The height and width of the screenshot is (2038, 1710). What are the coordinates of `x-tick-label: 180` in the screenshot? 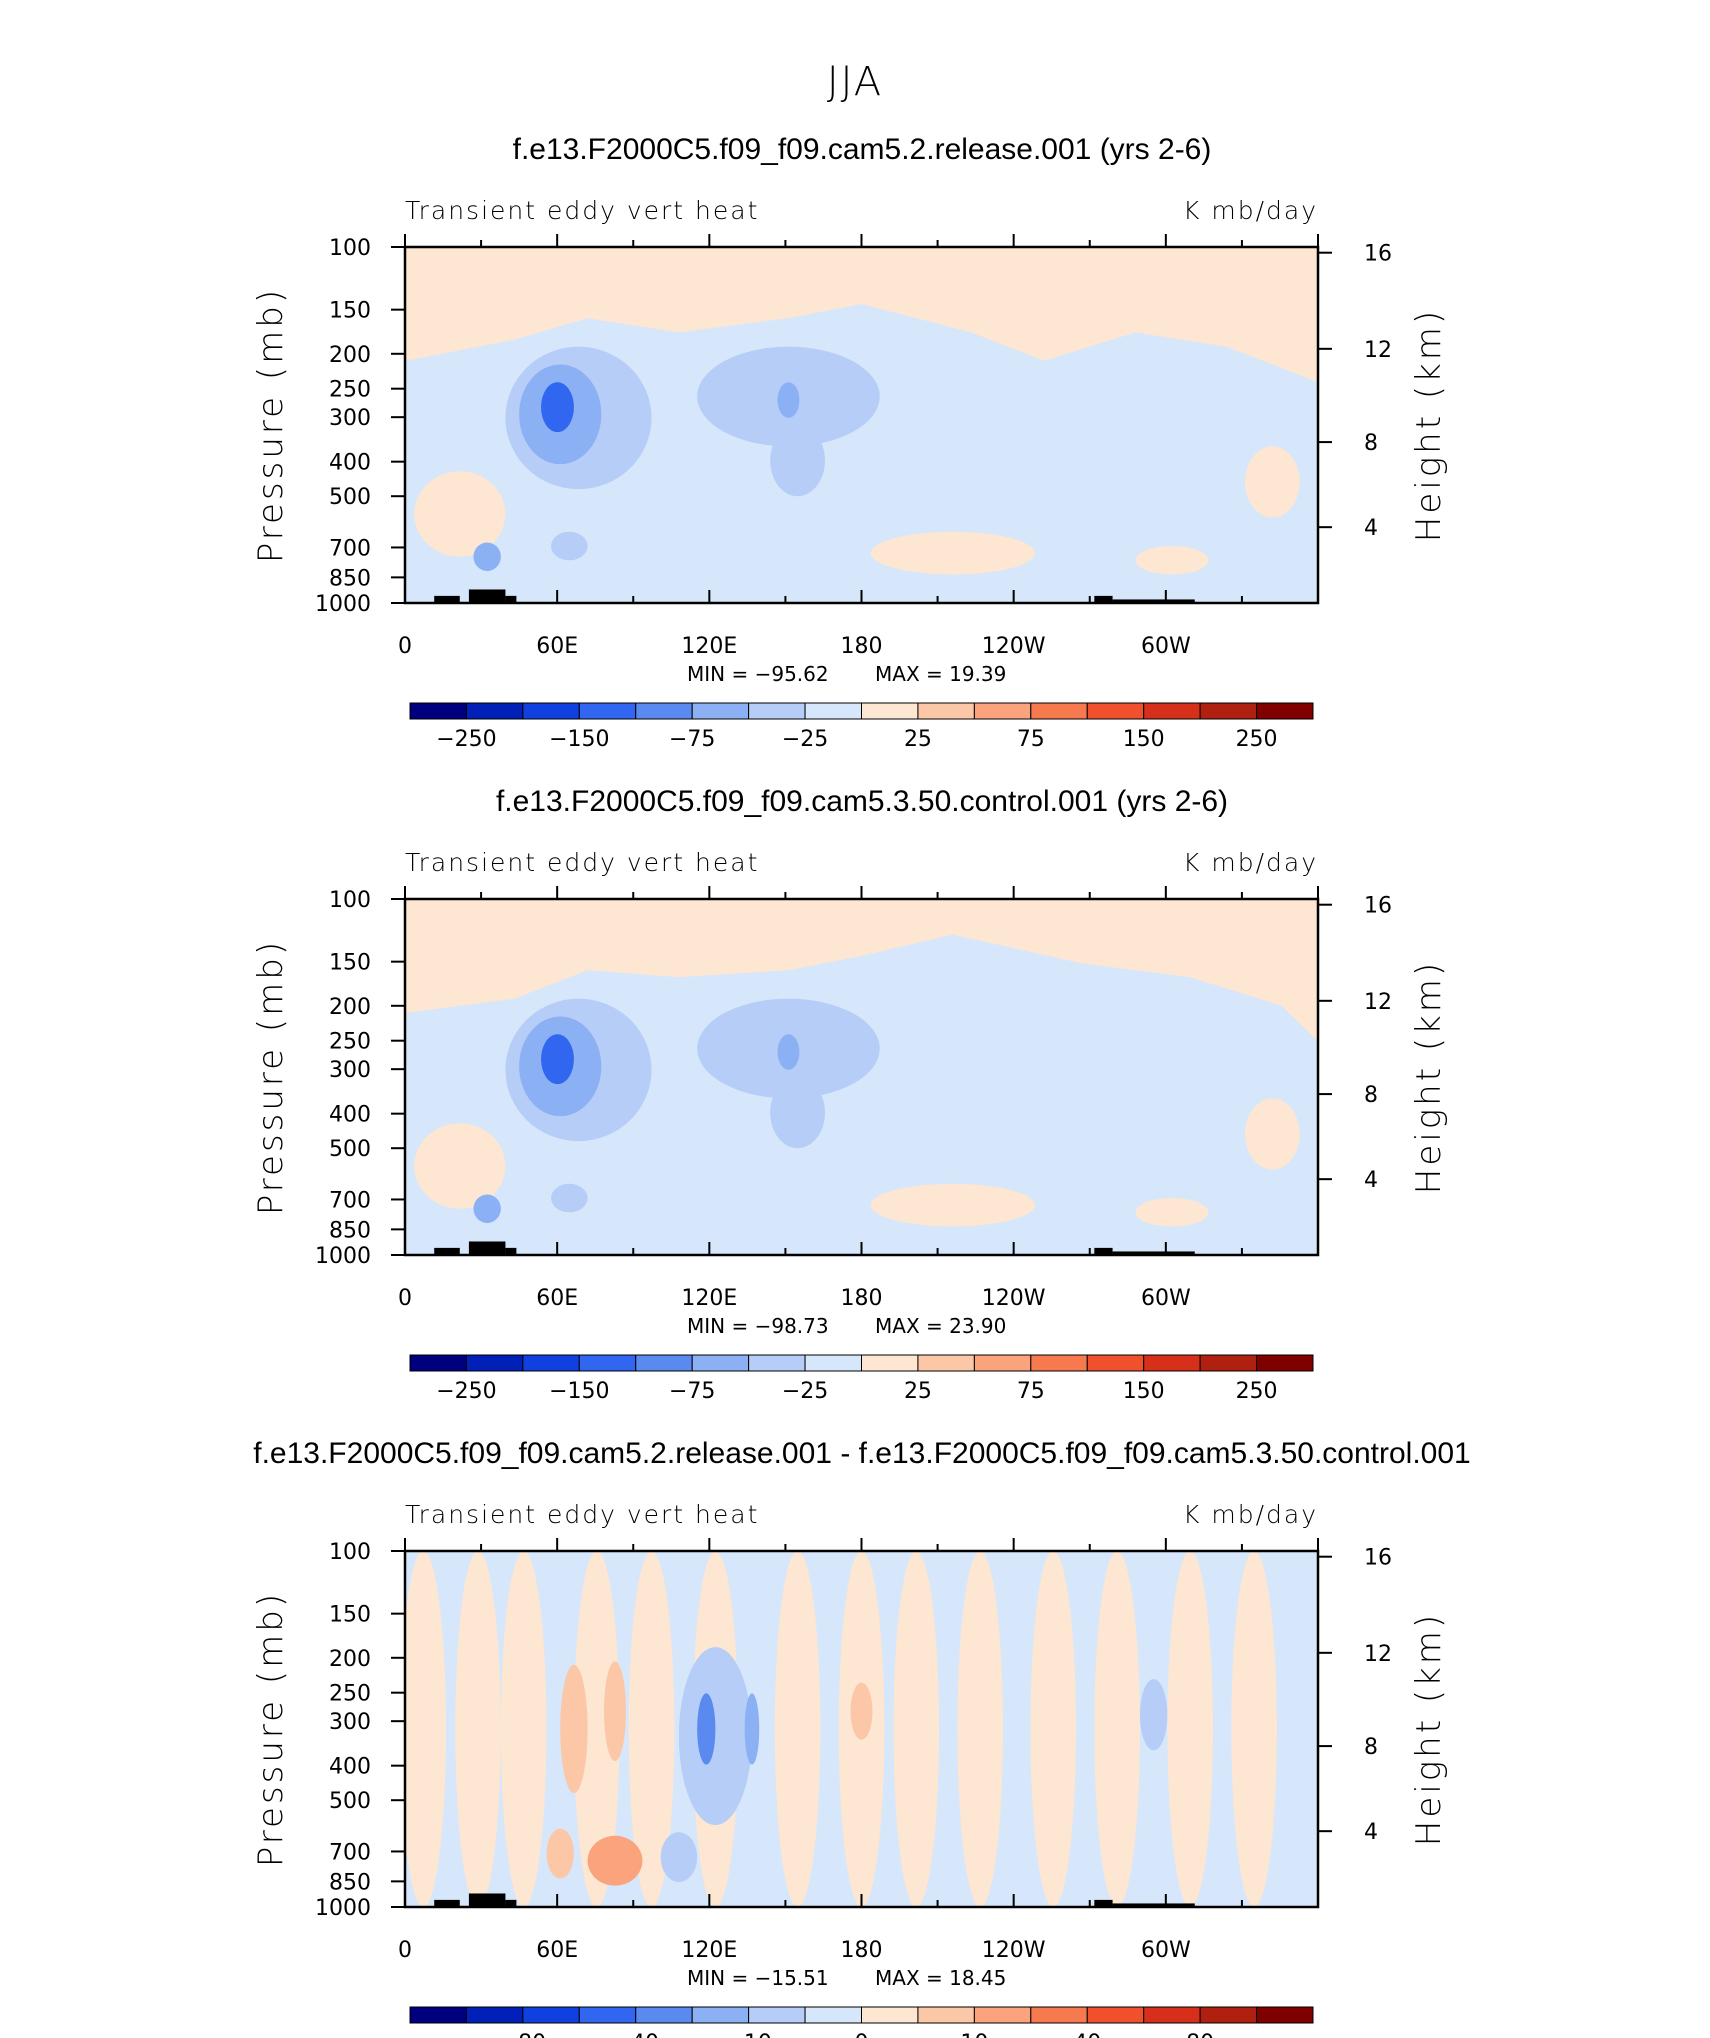 It's located at (862, 1950).